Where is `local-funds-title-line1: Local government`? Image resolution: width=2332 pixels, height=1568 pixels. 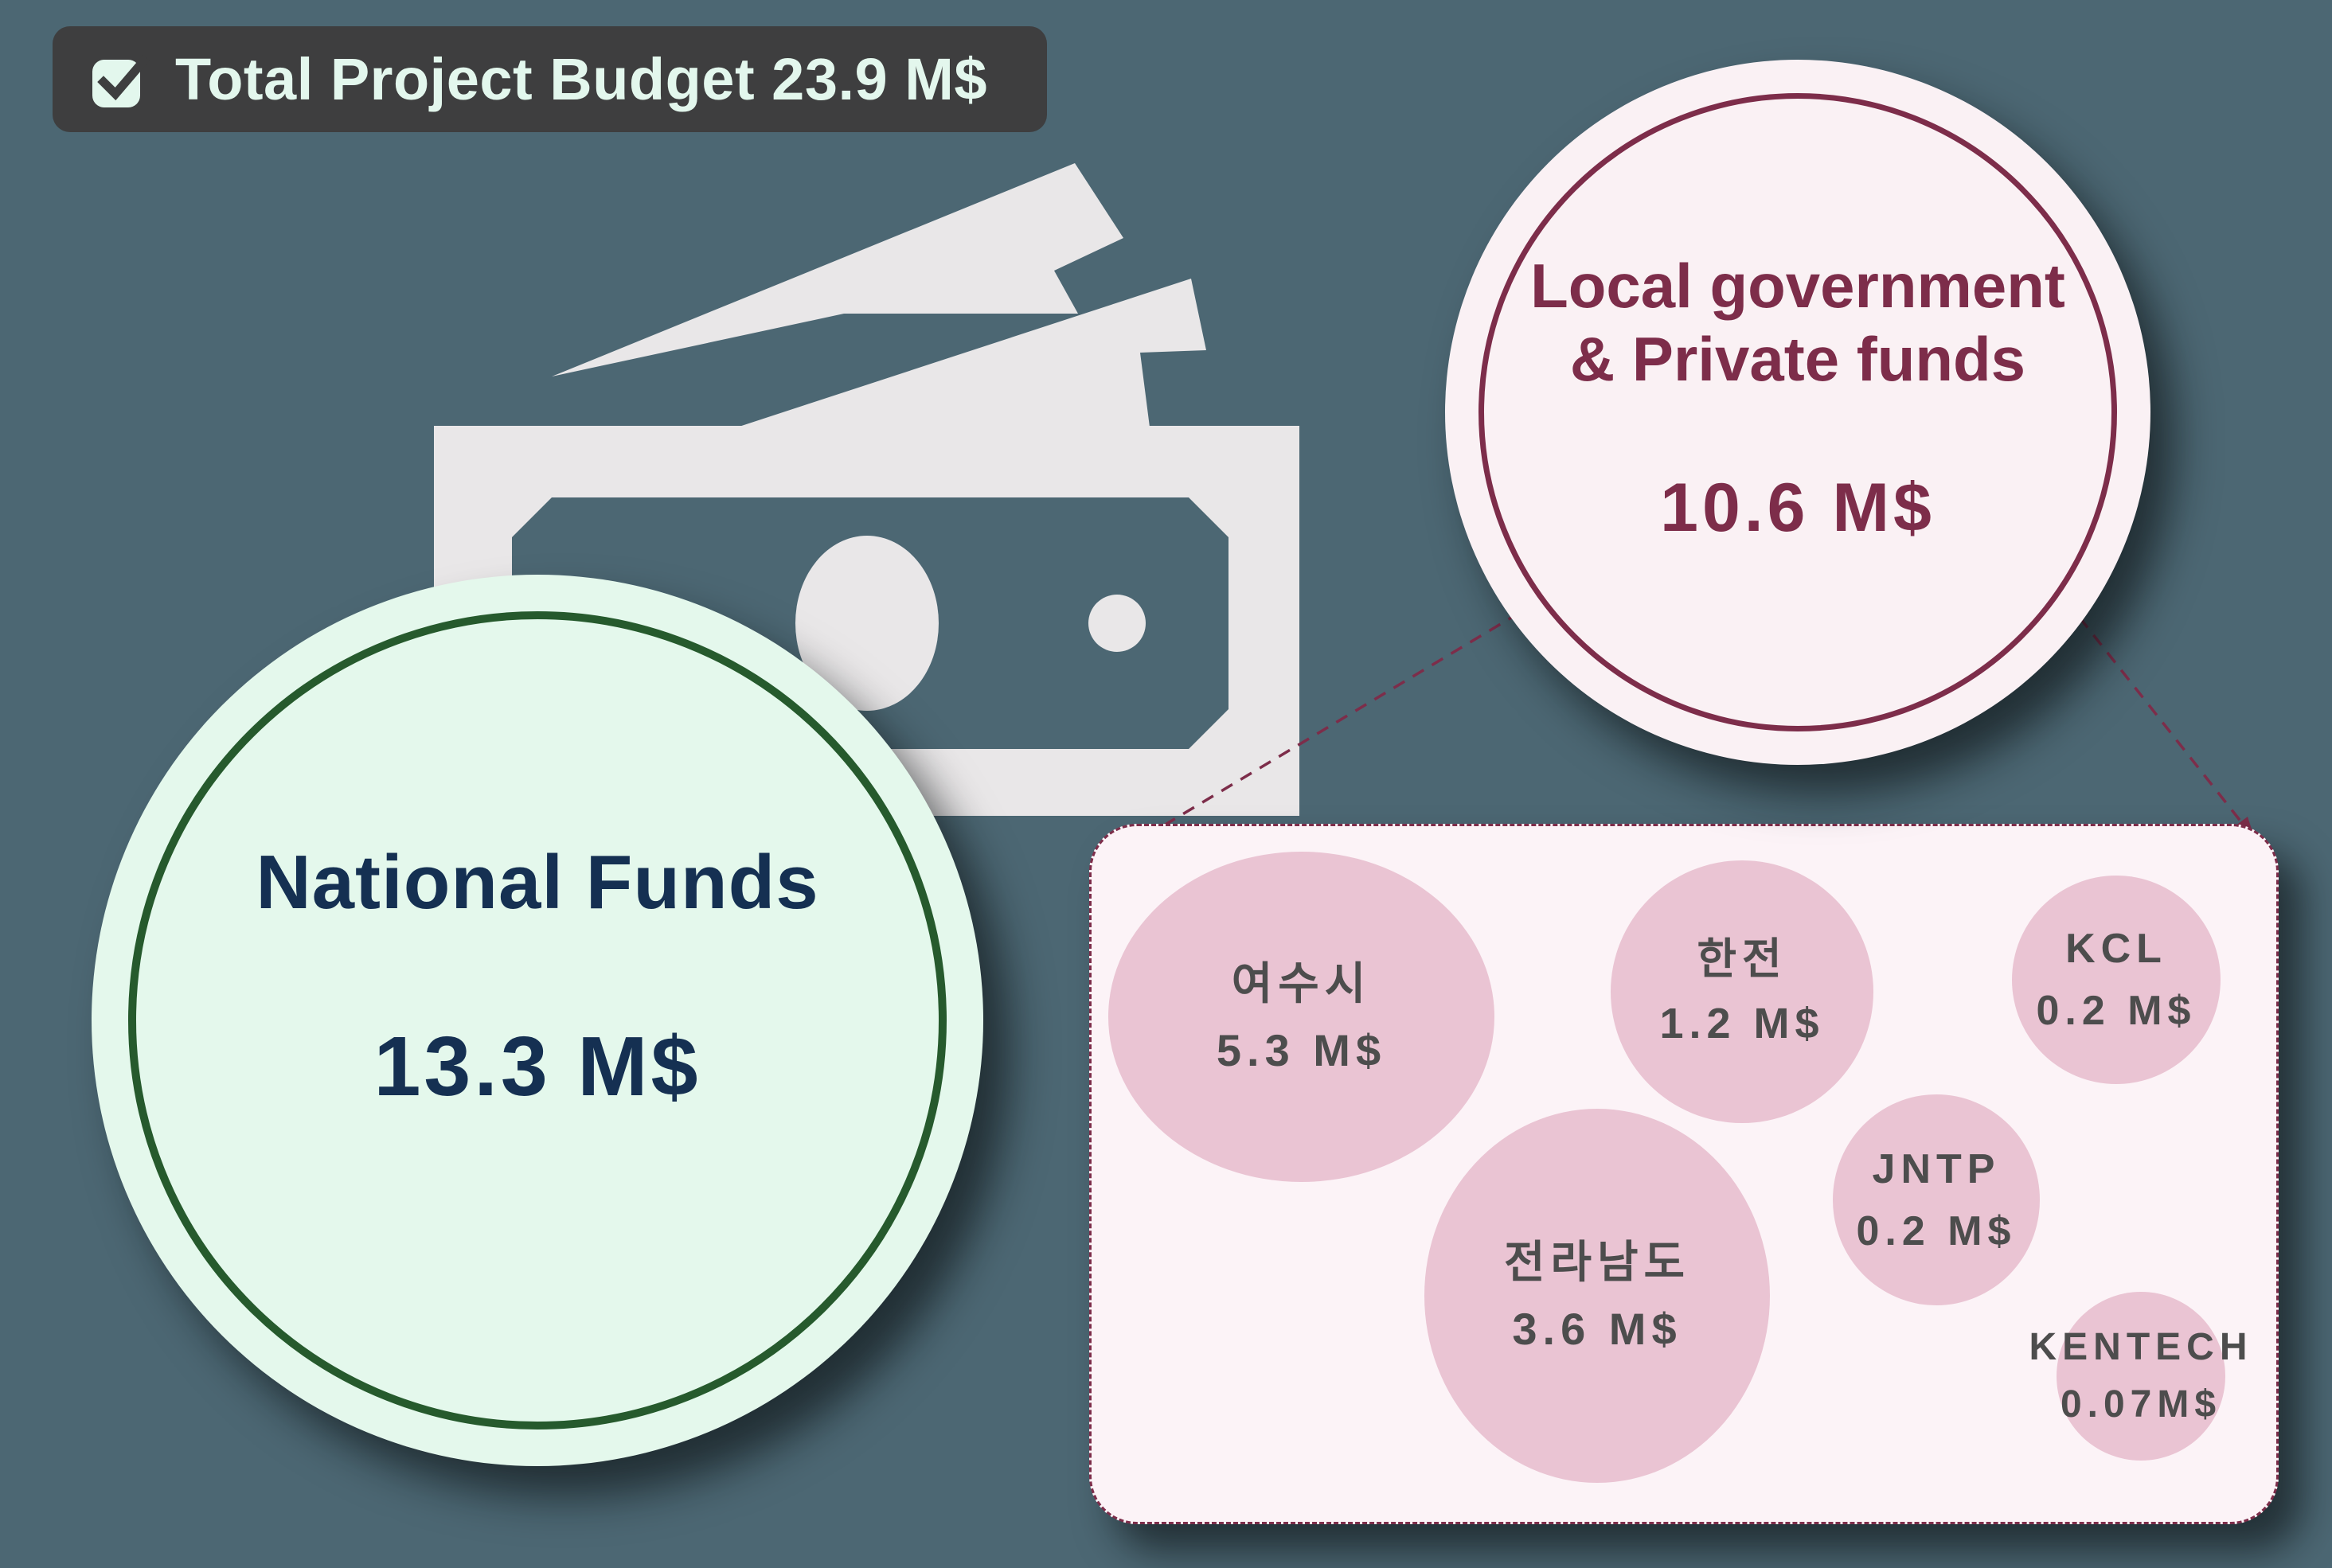 local-funds-title-line1: Local government is located at coordinates (1797, 286).